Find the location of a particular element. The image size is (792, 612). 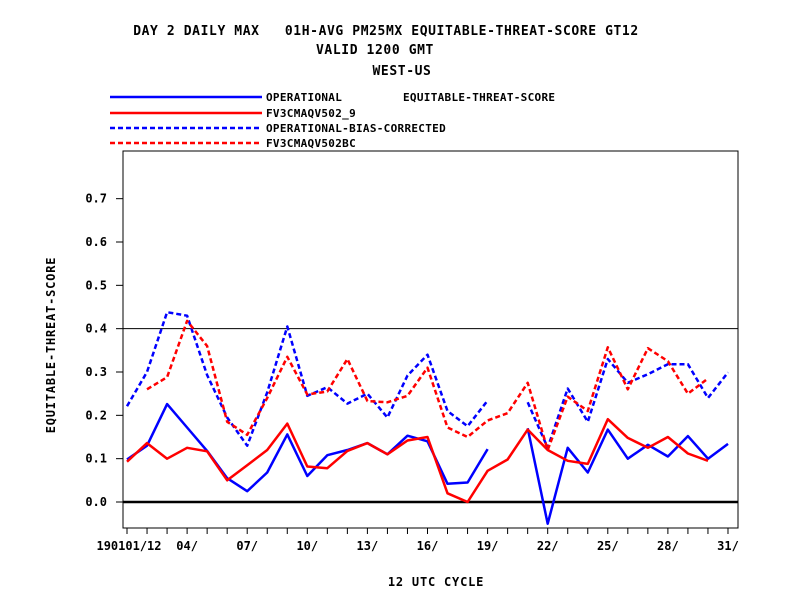

legend-label-operational-bias-corrected: OPERATIONAL-BIAS-CORRECTED is located at coordinates (356, 128).